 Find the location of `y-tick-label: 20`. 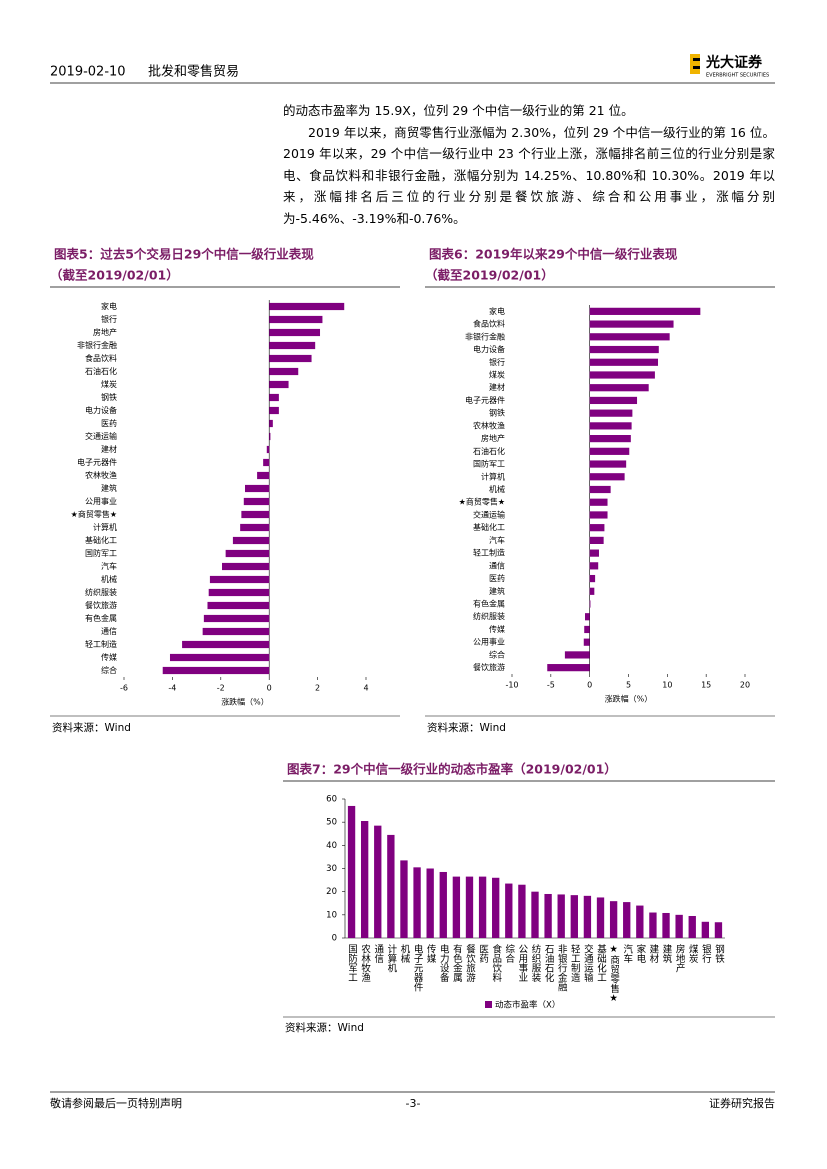

y-tick-label: 20 is located at coordinates (331, 892).